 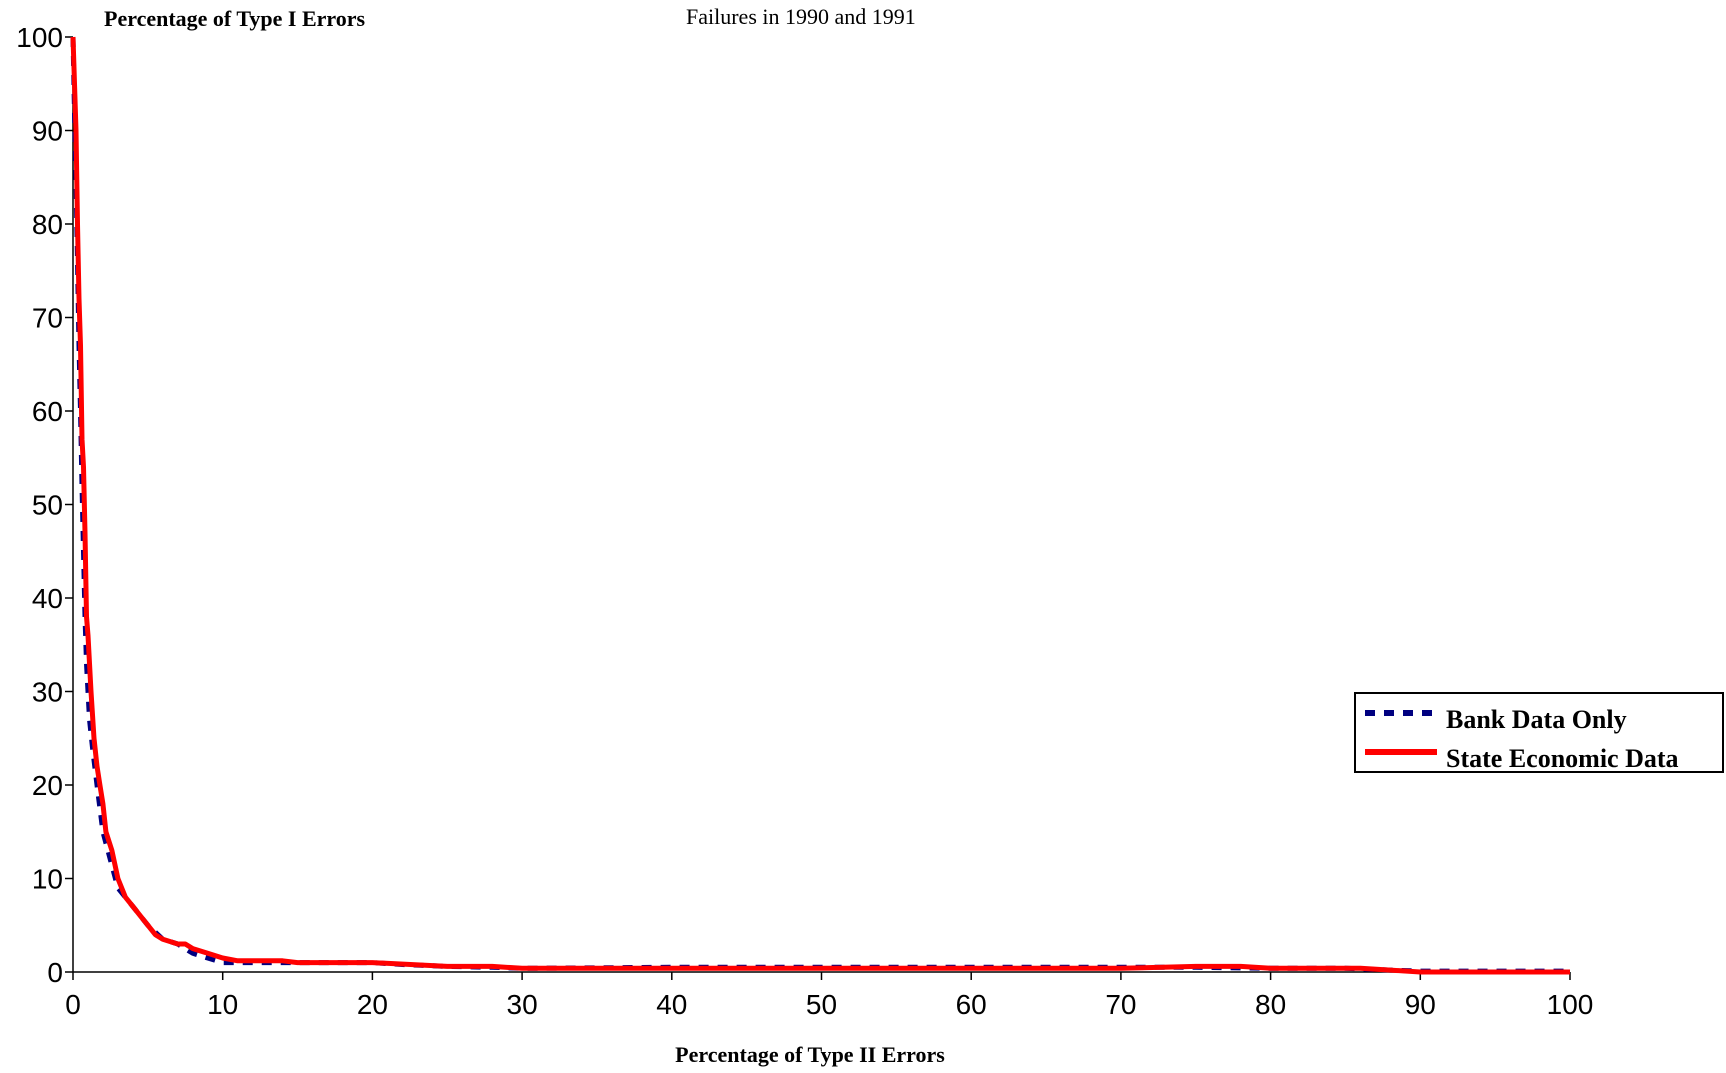 I want to click on legend-box, so click(x=1539, y=732).